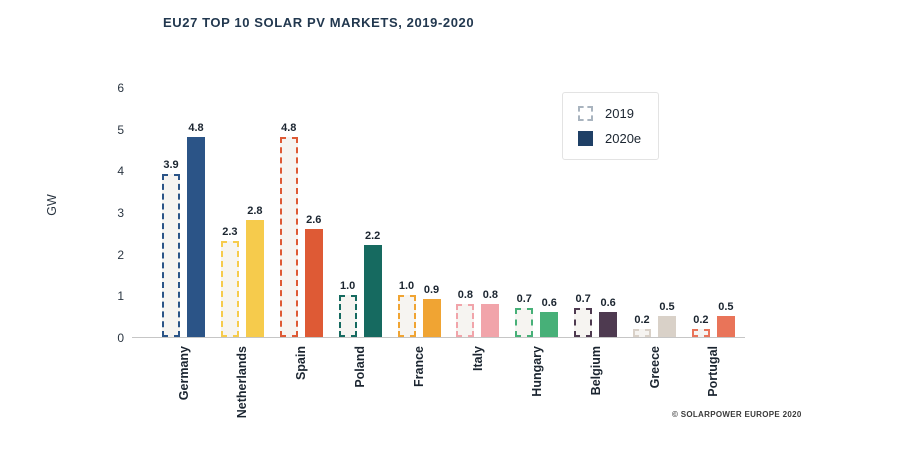 The height and width of the screenshot is (450, 900). What do you see at coordinates (406, 286) in the screenshot?
I see `value-label-2019-france: 1.0` at bounding box center [406, 286].